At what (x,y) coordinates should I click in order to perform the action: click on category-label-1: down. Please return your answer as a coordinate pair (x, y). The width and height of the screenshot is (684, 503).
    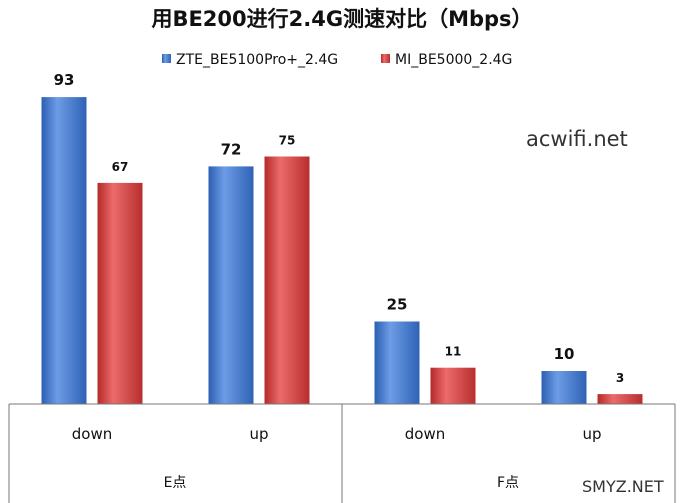
    Looking at the image, I should click on (92, 434).